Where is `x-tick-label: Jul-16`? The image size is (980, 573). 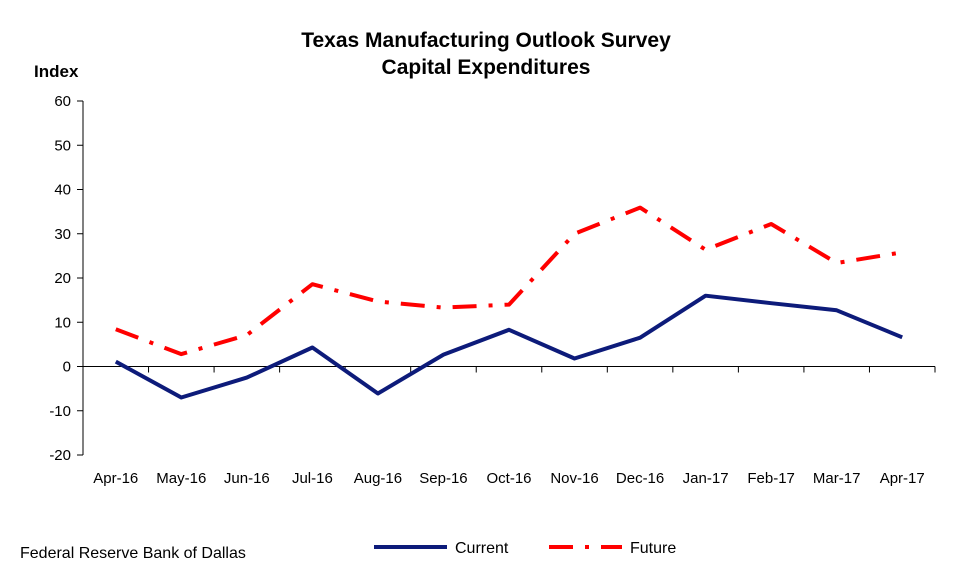
x-tick-label: Jul-16 is located at coordinates (312, 478).